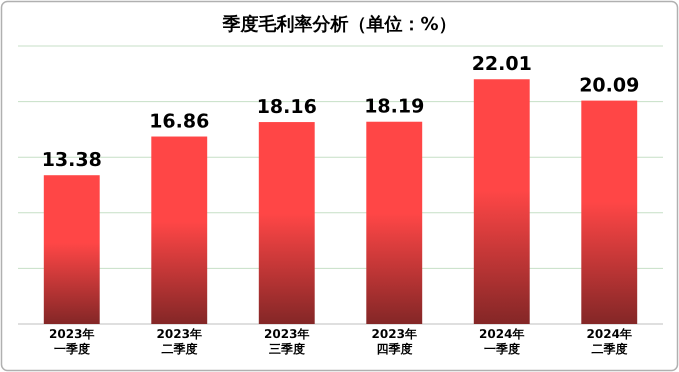  Describe the element at coordinates (72, 160) in the screenshot. I see `data-label: 13.38` at that location.